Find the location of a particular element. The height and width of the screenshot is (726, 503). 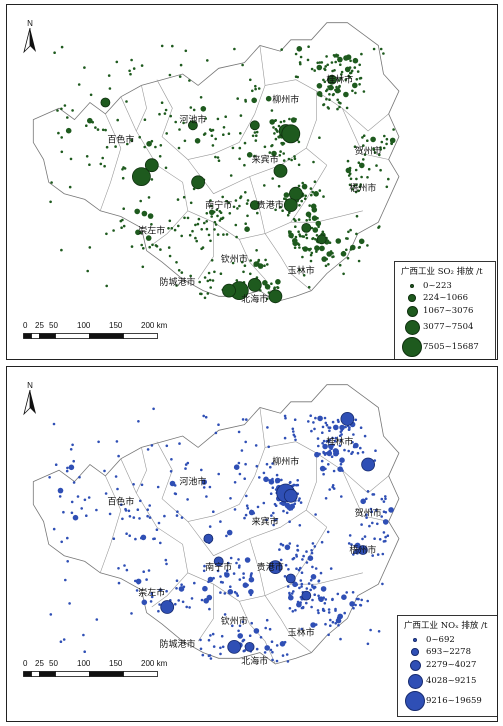

legend-row: 224~1066 is located at coordinates (445, 298).